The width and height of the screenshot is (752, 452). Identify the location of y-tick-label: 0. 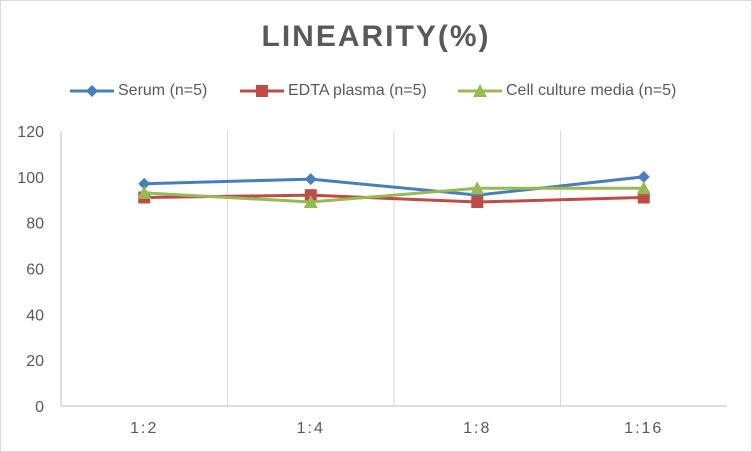
(39, 407).